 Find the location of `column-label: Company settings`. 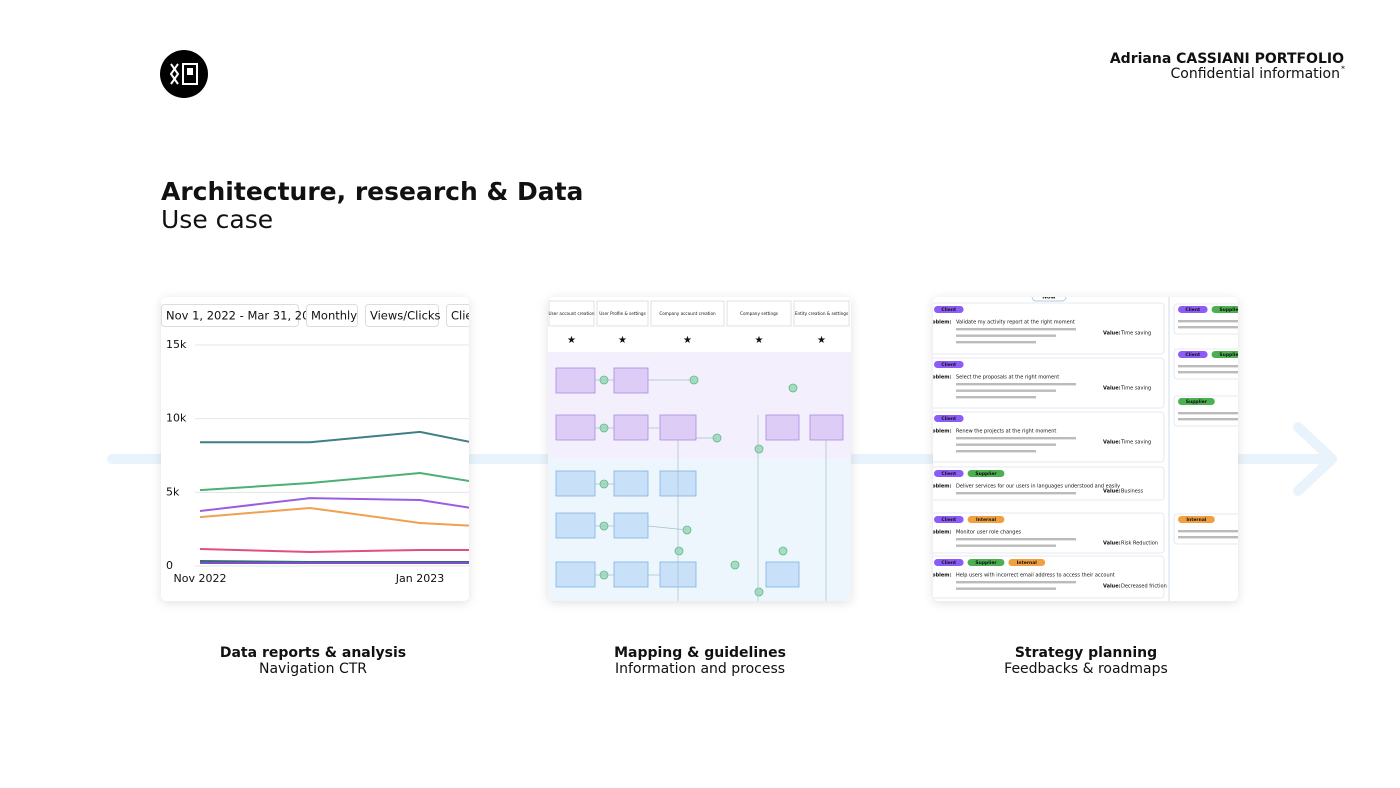

column-label: Company settings is located at coordinates (759, 313).